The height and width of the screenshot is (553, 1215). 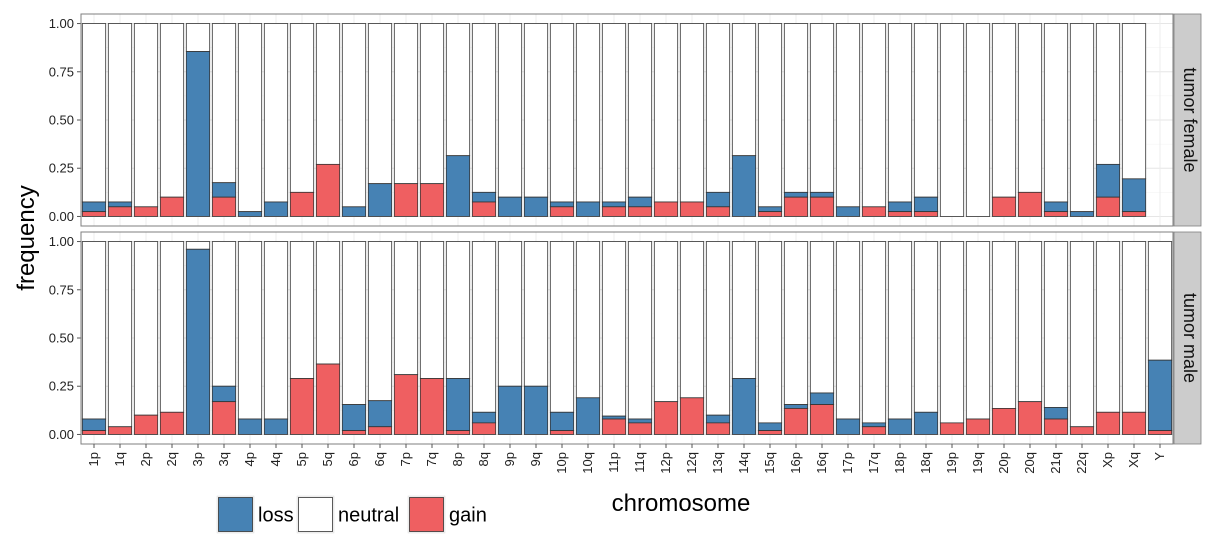 What do you see at coordinates (458, 432) in the screenshot?
I see `bar-gain-8p` at bounding box center [458, 432].